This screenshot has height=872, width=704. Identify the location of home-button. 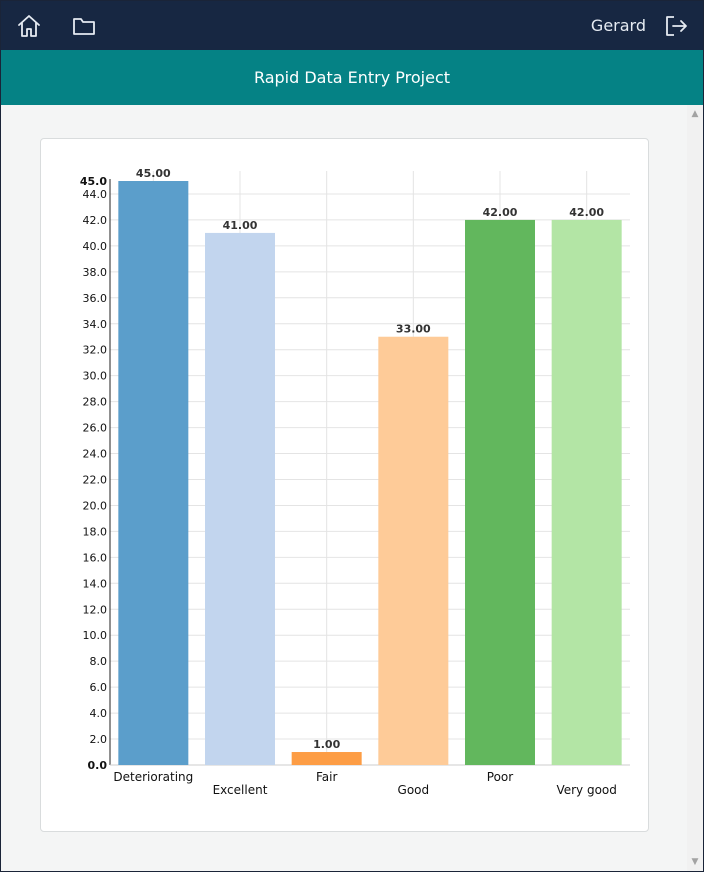
(29, 26).